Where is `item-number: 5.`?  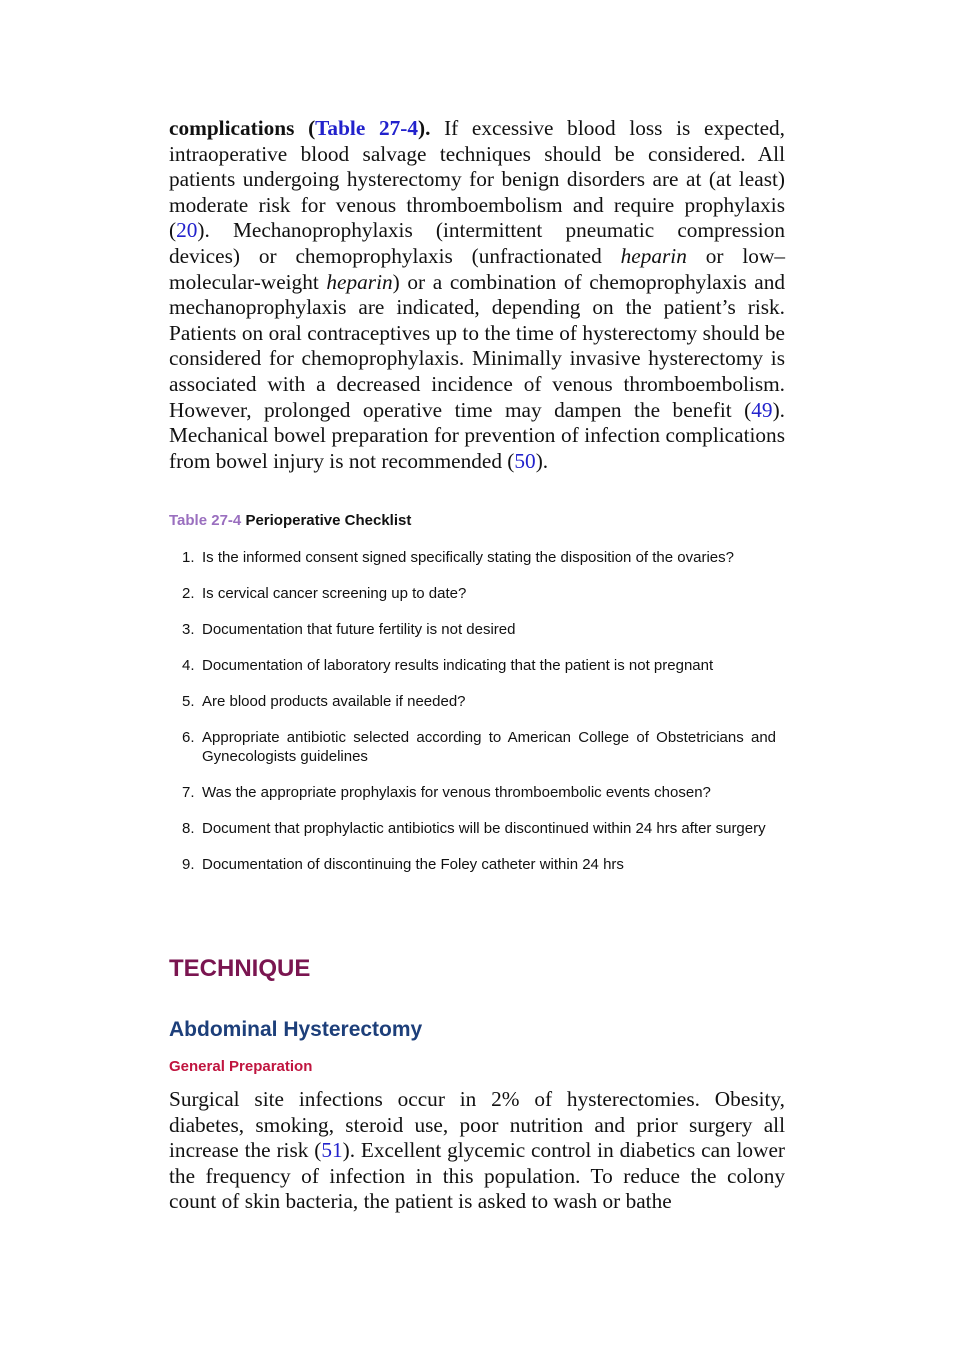 item-number: 5. is located at coordinates (188, 701).